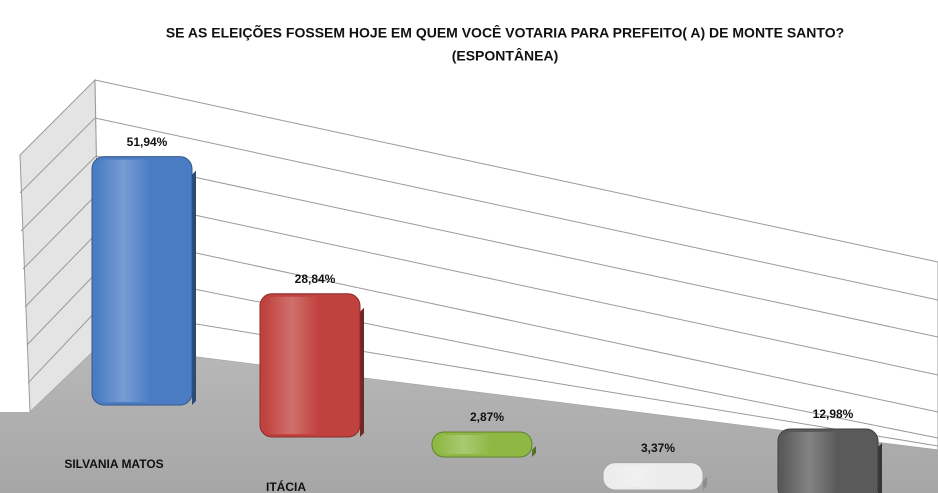  What do you see at coordinates (487, 417) in the screenshot?
I see `data-label: 2,87%` at bounding box center [487, 417].